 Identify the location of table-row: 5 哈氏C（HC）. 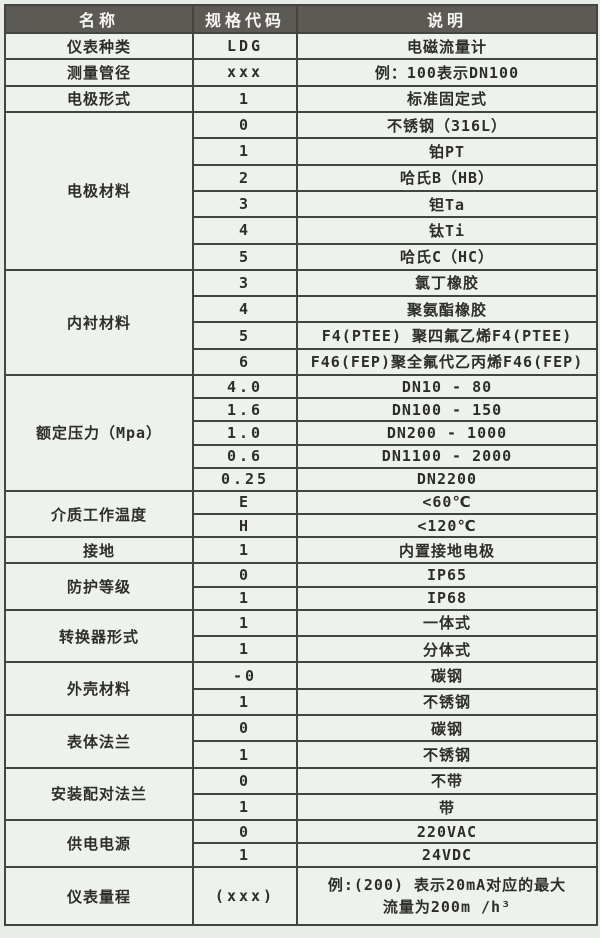
(301, 256).